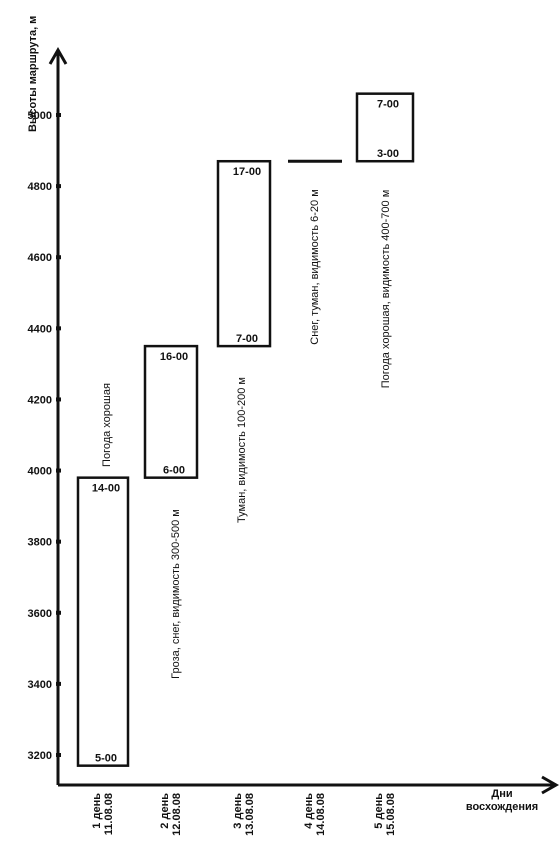 Image resolution: width=560 pixels, height=860 pixels. What do you see at coordinates (109, 814) in the screenshot?
I see `x-tick-date: 11.08.08` at bounding box center [109, 814].